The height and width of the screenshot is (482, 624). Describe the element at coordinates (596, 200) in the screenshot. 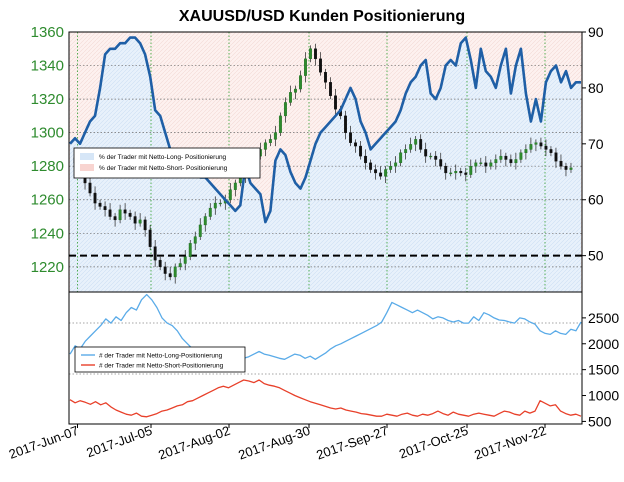

I see `percent-tick-label: 60` at that location.